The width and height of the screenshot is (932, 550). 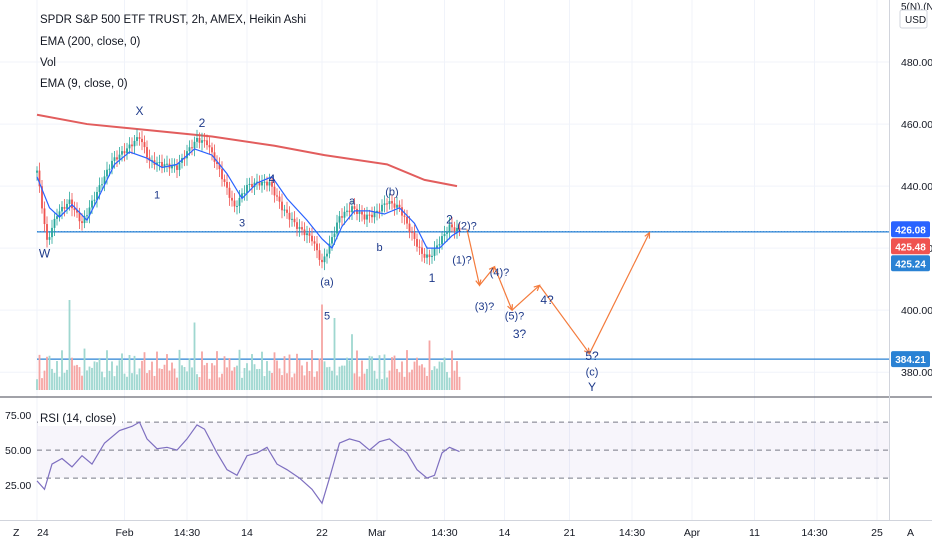 What do you see at coordinates (505, 533) in the screenshot?
I see `x-tick-label: 14` at bounding box center [505, 533].